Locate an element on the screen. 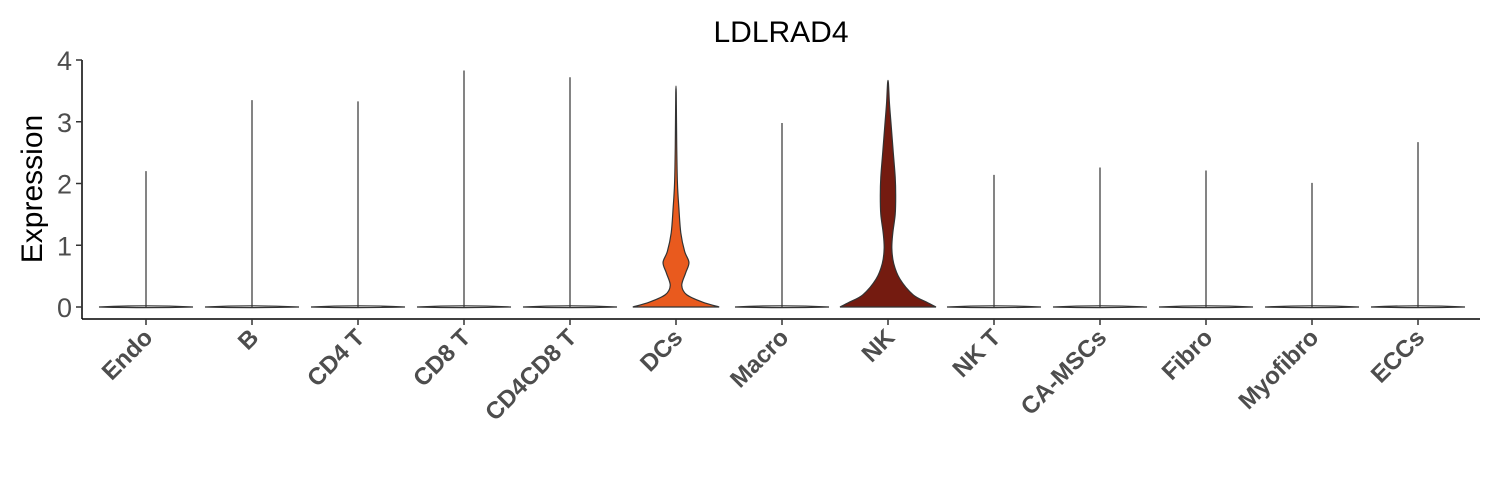  y-axis-label: Expression is located at coordinates (32, 189).